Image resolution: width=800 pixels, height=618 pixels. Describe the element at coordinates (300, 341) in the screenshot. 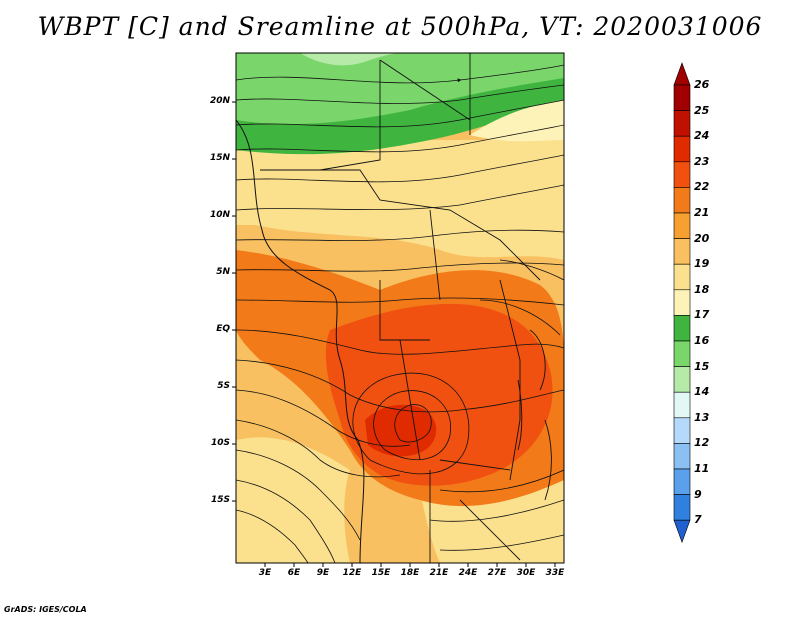

I see `west-coastline` at that location.